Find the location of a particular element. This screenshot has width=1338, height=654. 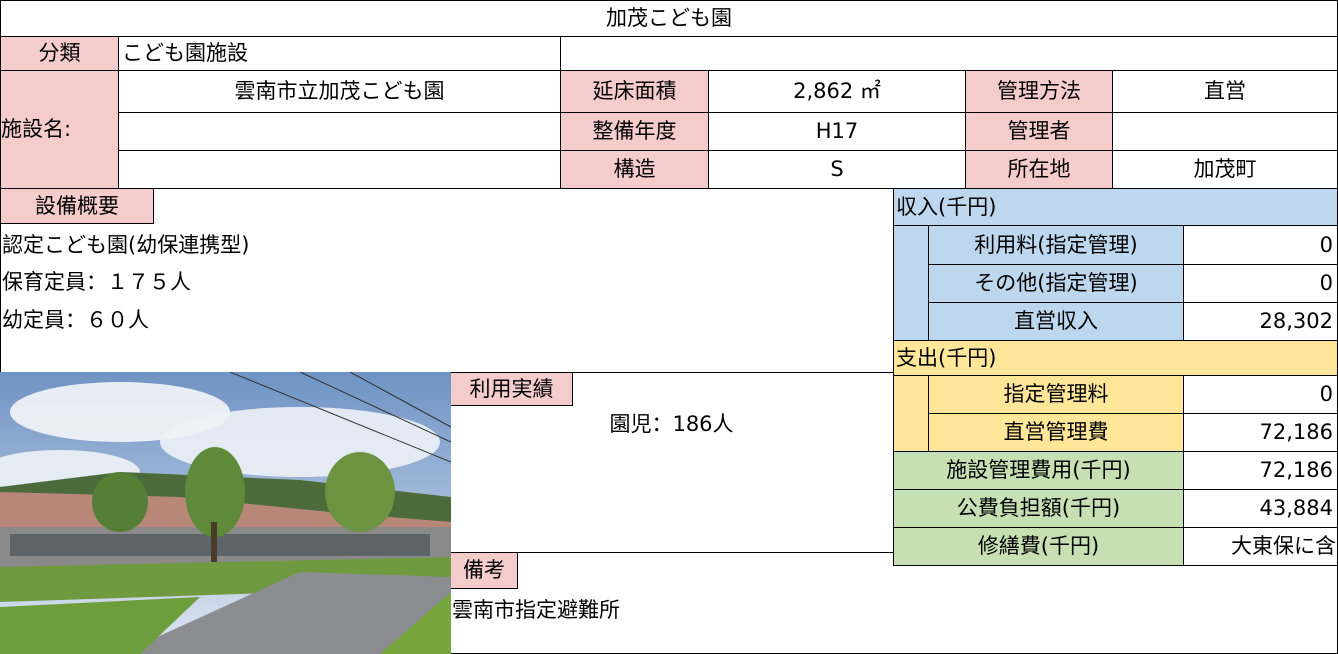

value: 2,862 ㎡ is located at coordinates (837, 91).